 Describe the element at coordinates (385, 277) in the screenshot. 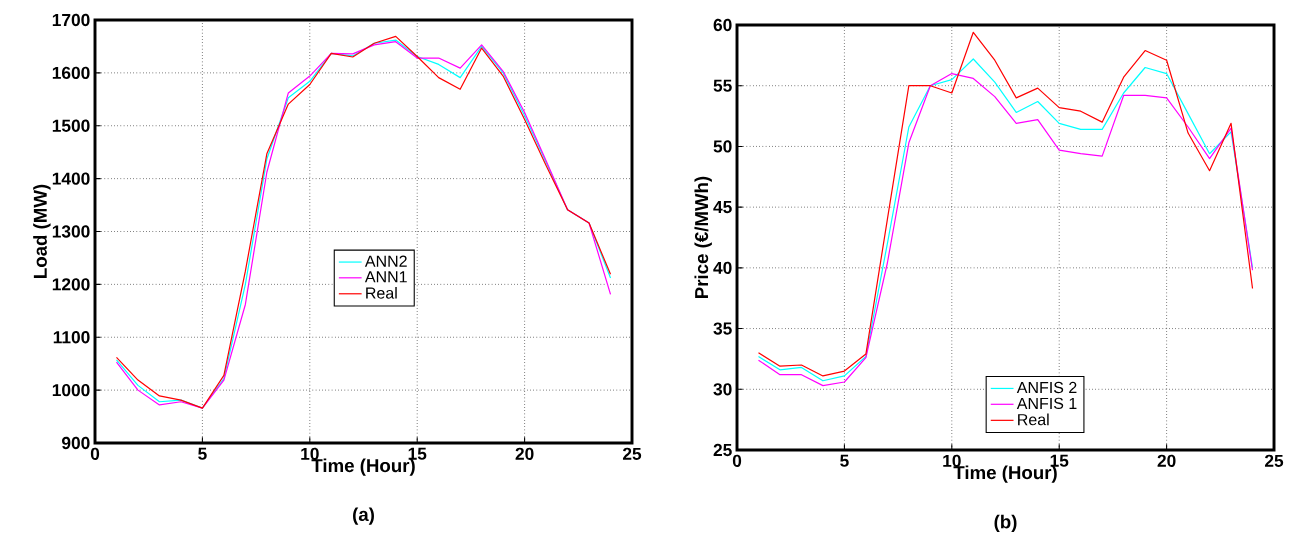

I see `legend-label: ANN1` at that location.